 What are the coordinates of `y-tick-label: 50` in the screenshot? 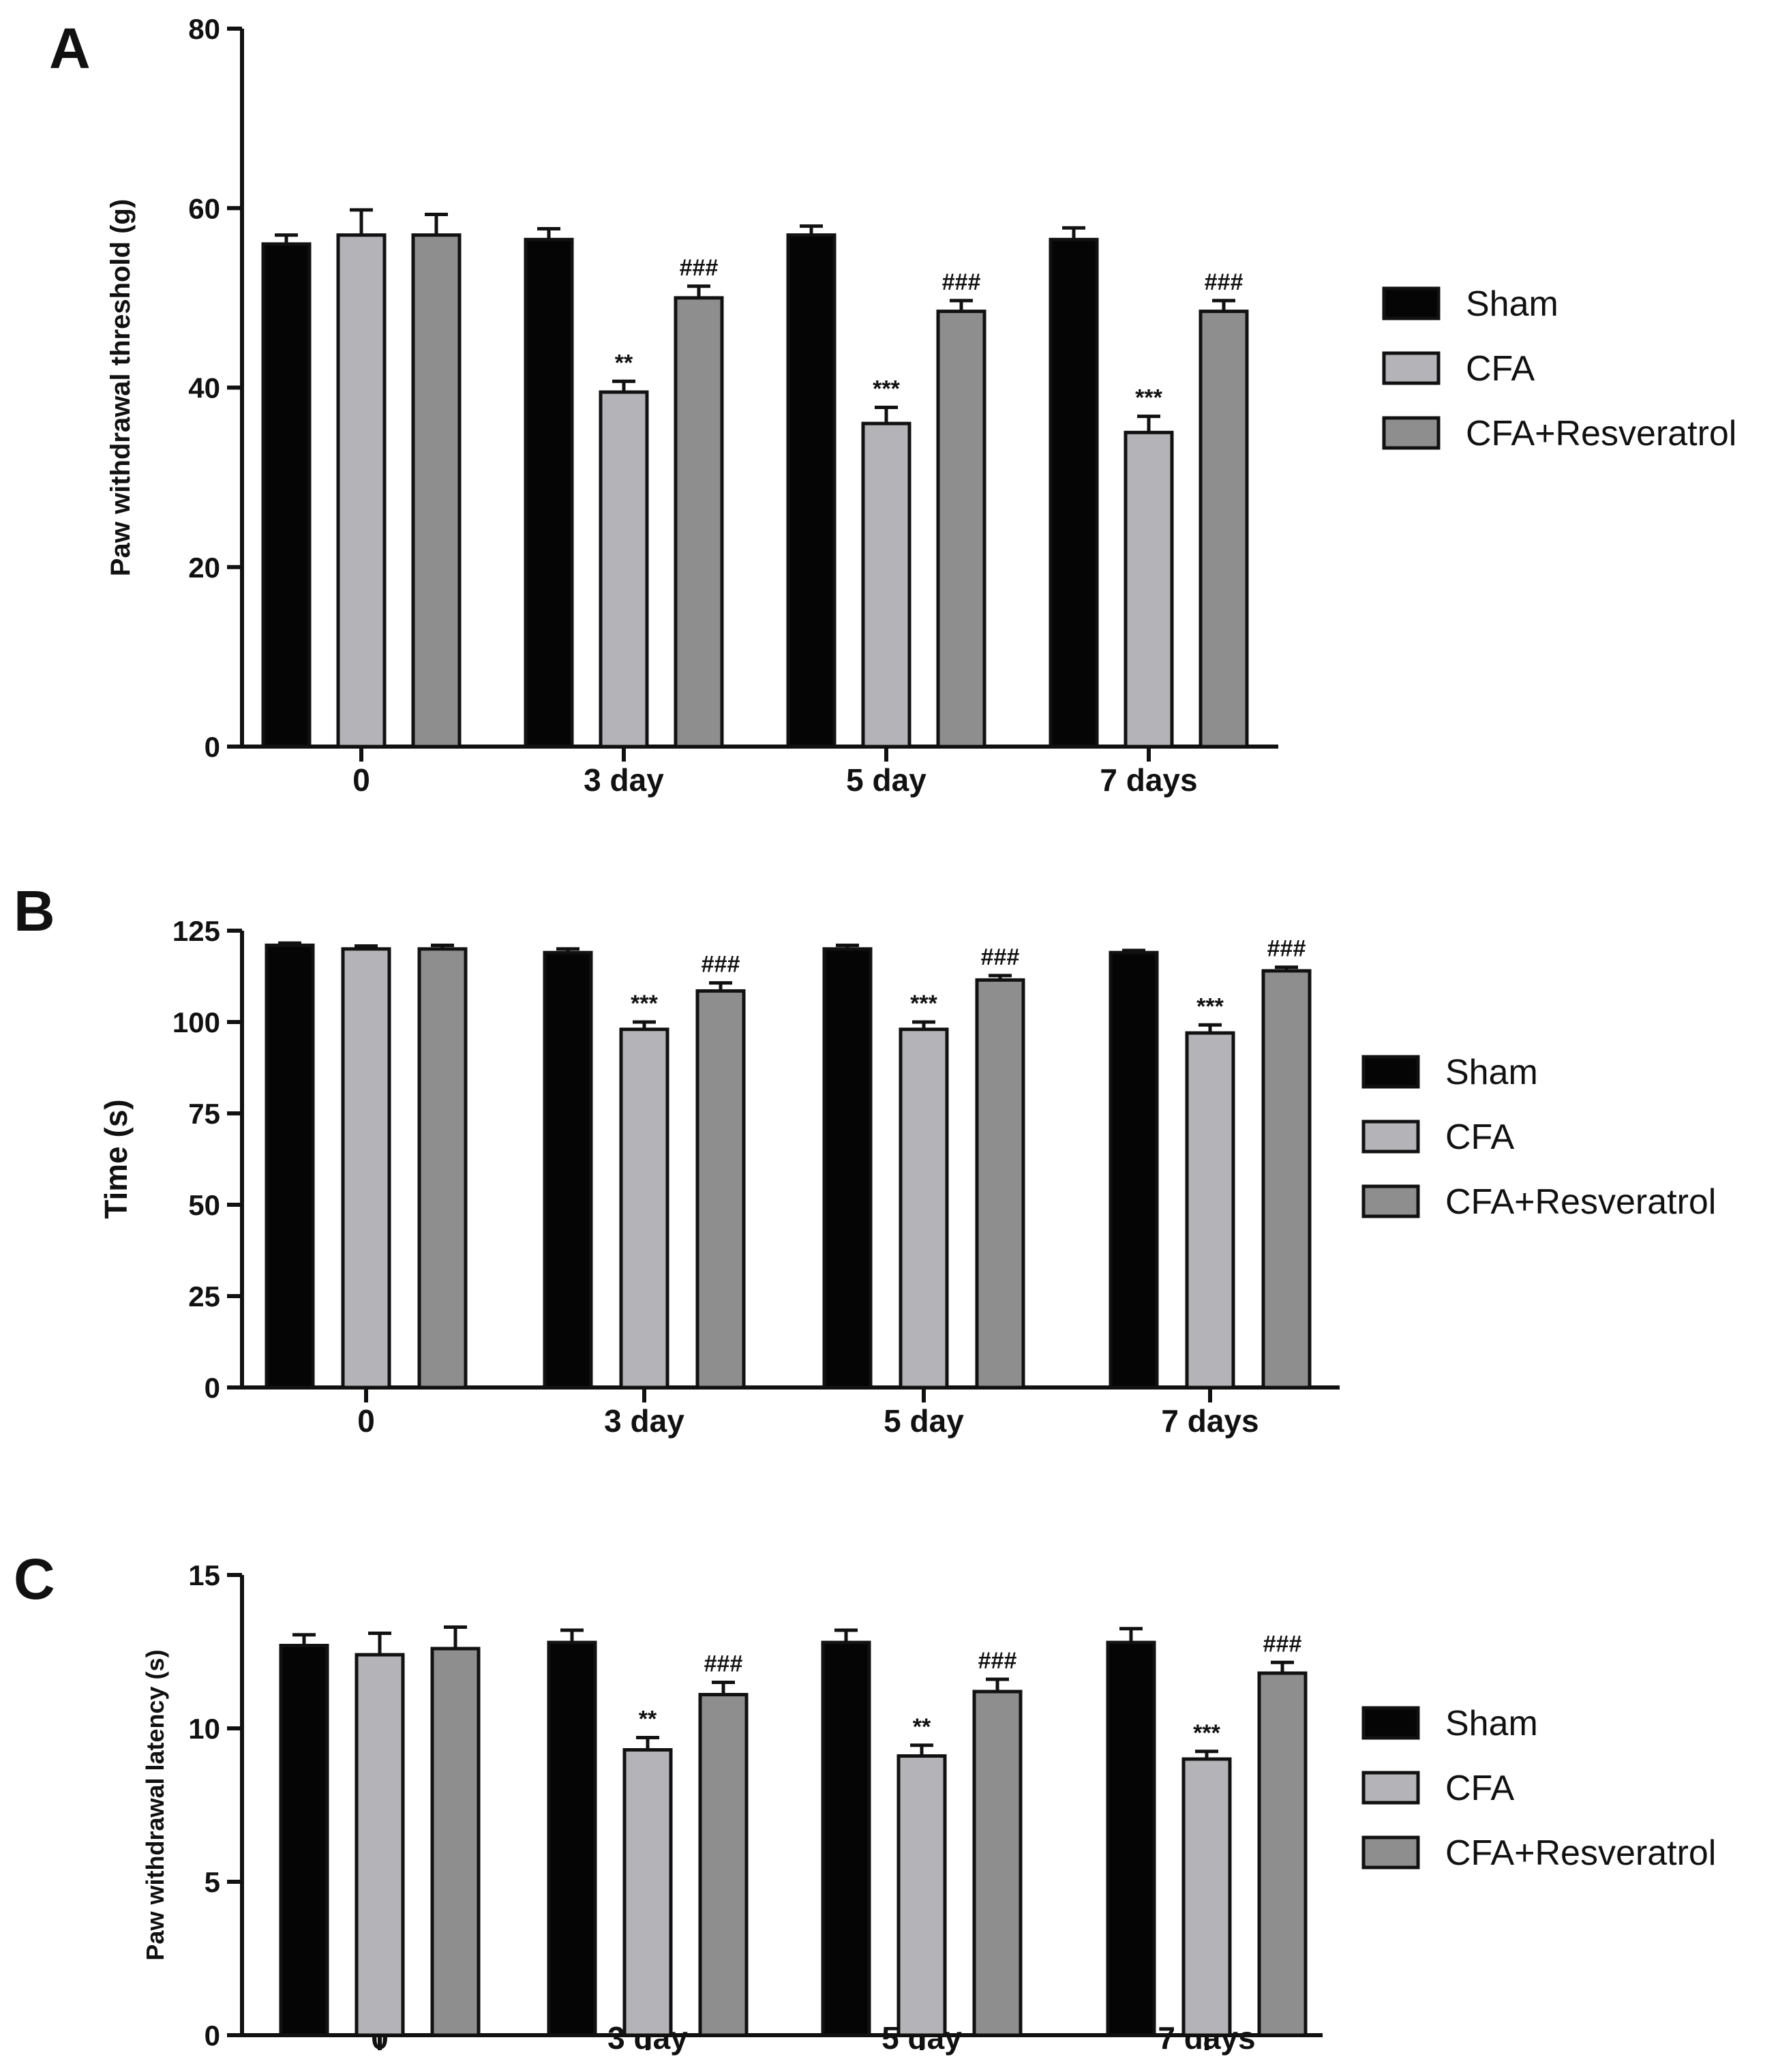 It's located at (204, 1205).